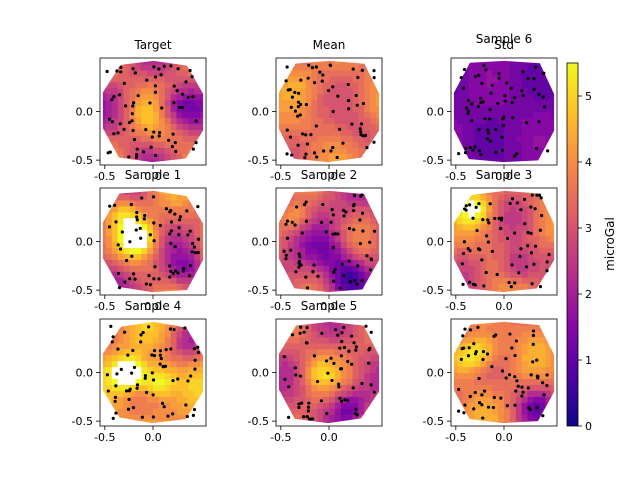 This screenshot has height=480, width=640. Describe the element at coordinates (85, 112) in the screenshot. I see `y-tick-label: 0.0` at that location.